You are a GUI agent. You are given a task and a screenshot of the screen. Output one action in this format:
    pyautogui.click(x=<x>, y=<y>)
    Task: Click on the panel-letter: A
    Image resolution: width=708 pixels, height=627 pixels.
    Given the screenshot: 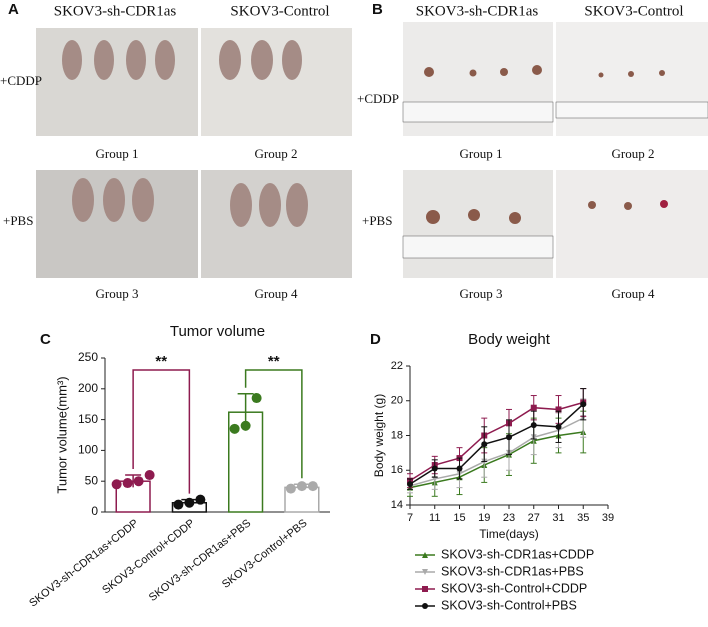 What is the action you would take?
    pyautogui.click(x=13, y=9)
    